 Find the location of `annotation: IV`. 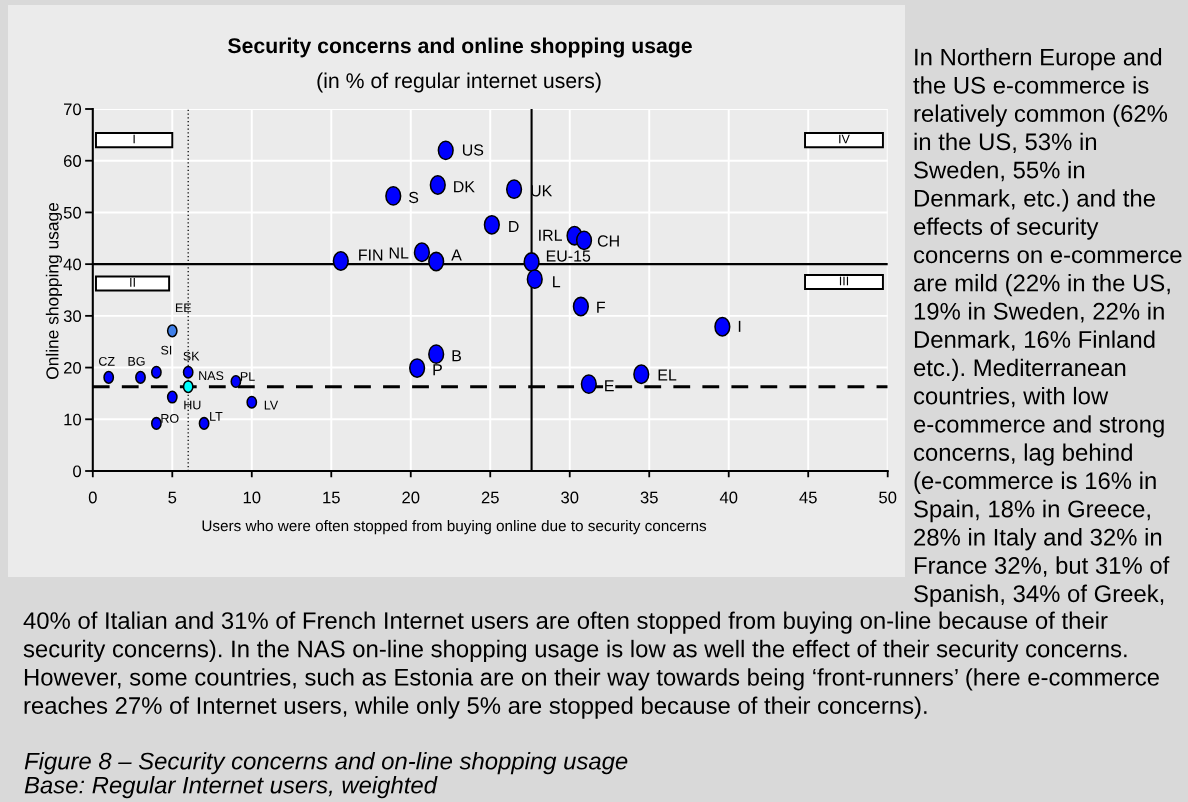

annotation: IV is located at coordinates (844, 139).